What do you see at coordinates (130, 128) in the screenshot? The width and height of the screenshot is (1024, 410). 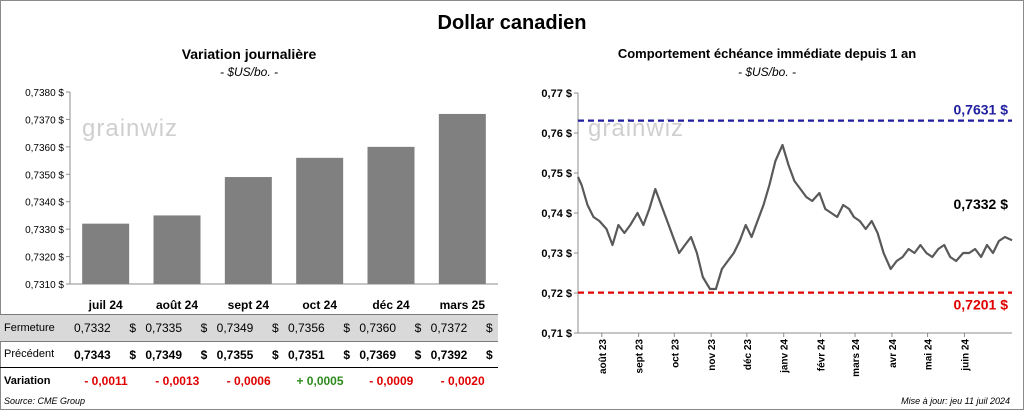 I see `grainwiz-watermark-left: grainwiz` at bounding box center [130, 128].